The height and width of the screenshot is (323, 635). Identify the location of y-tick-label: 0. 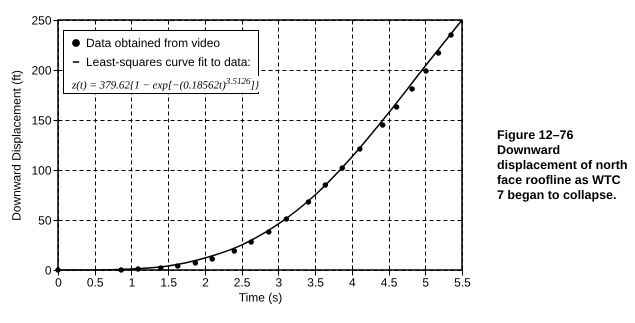
(48, 271).